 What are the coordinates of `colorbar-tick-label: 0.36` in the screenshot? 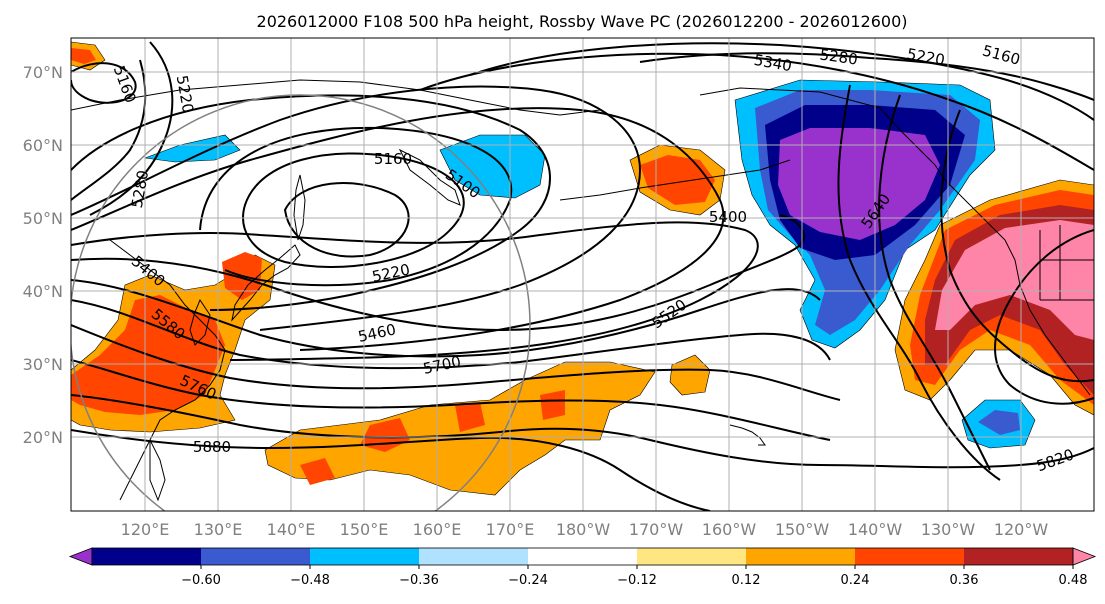 It's located at (964, 580).